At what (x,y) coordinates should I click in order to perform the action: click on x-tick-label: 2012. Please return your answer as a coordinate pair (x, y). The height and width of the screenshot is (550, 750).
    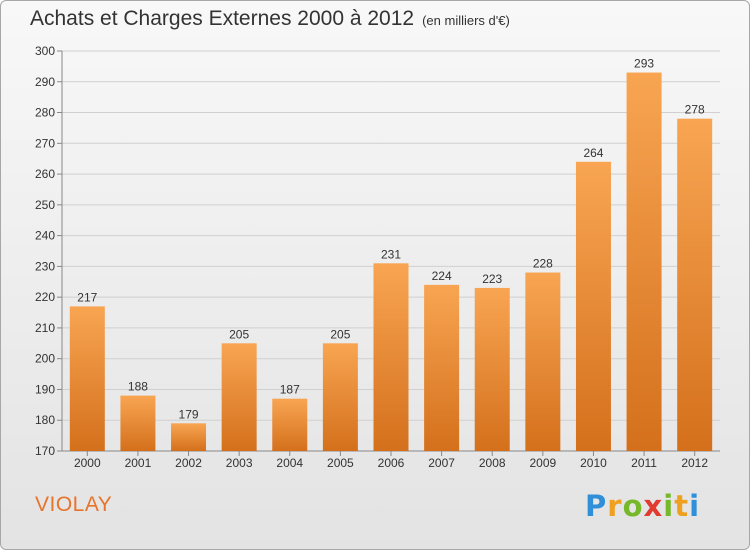
    Looking at the image, I should click on (694, 463).